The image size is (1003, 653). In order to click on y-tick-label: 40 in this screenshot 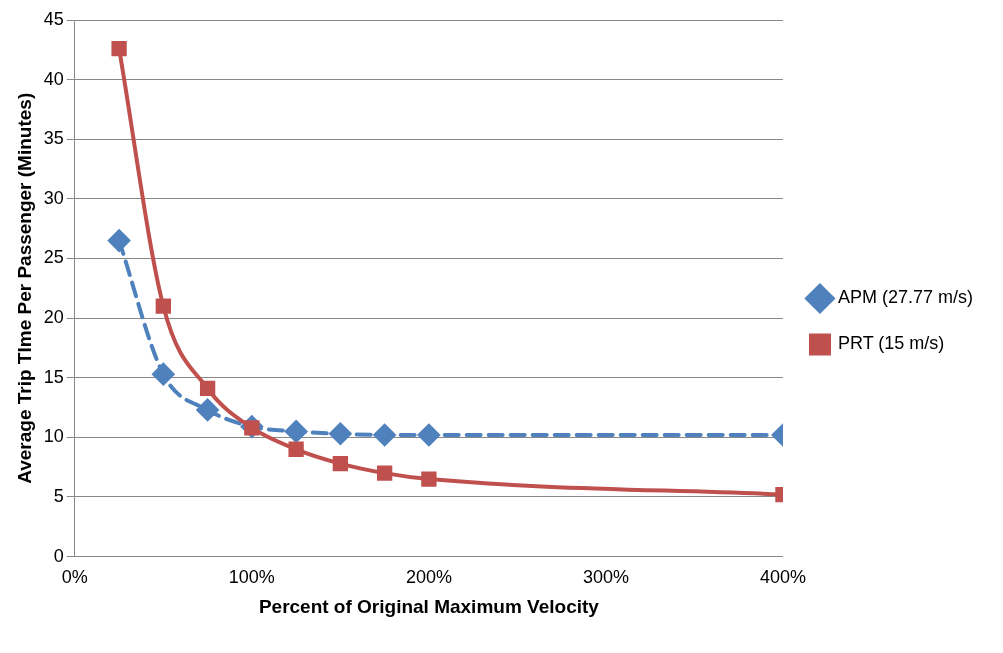, I will do `click(53, 78)`.